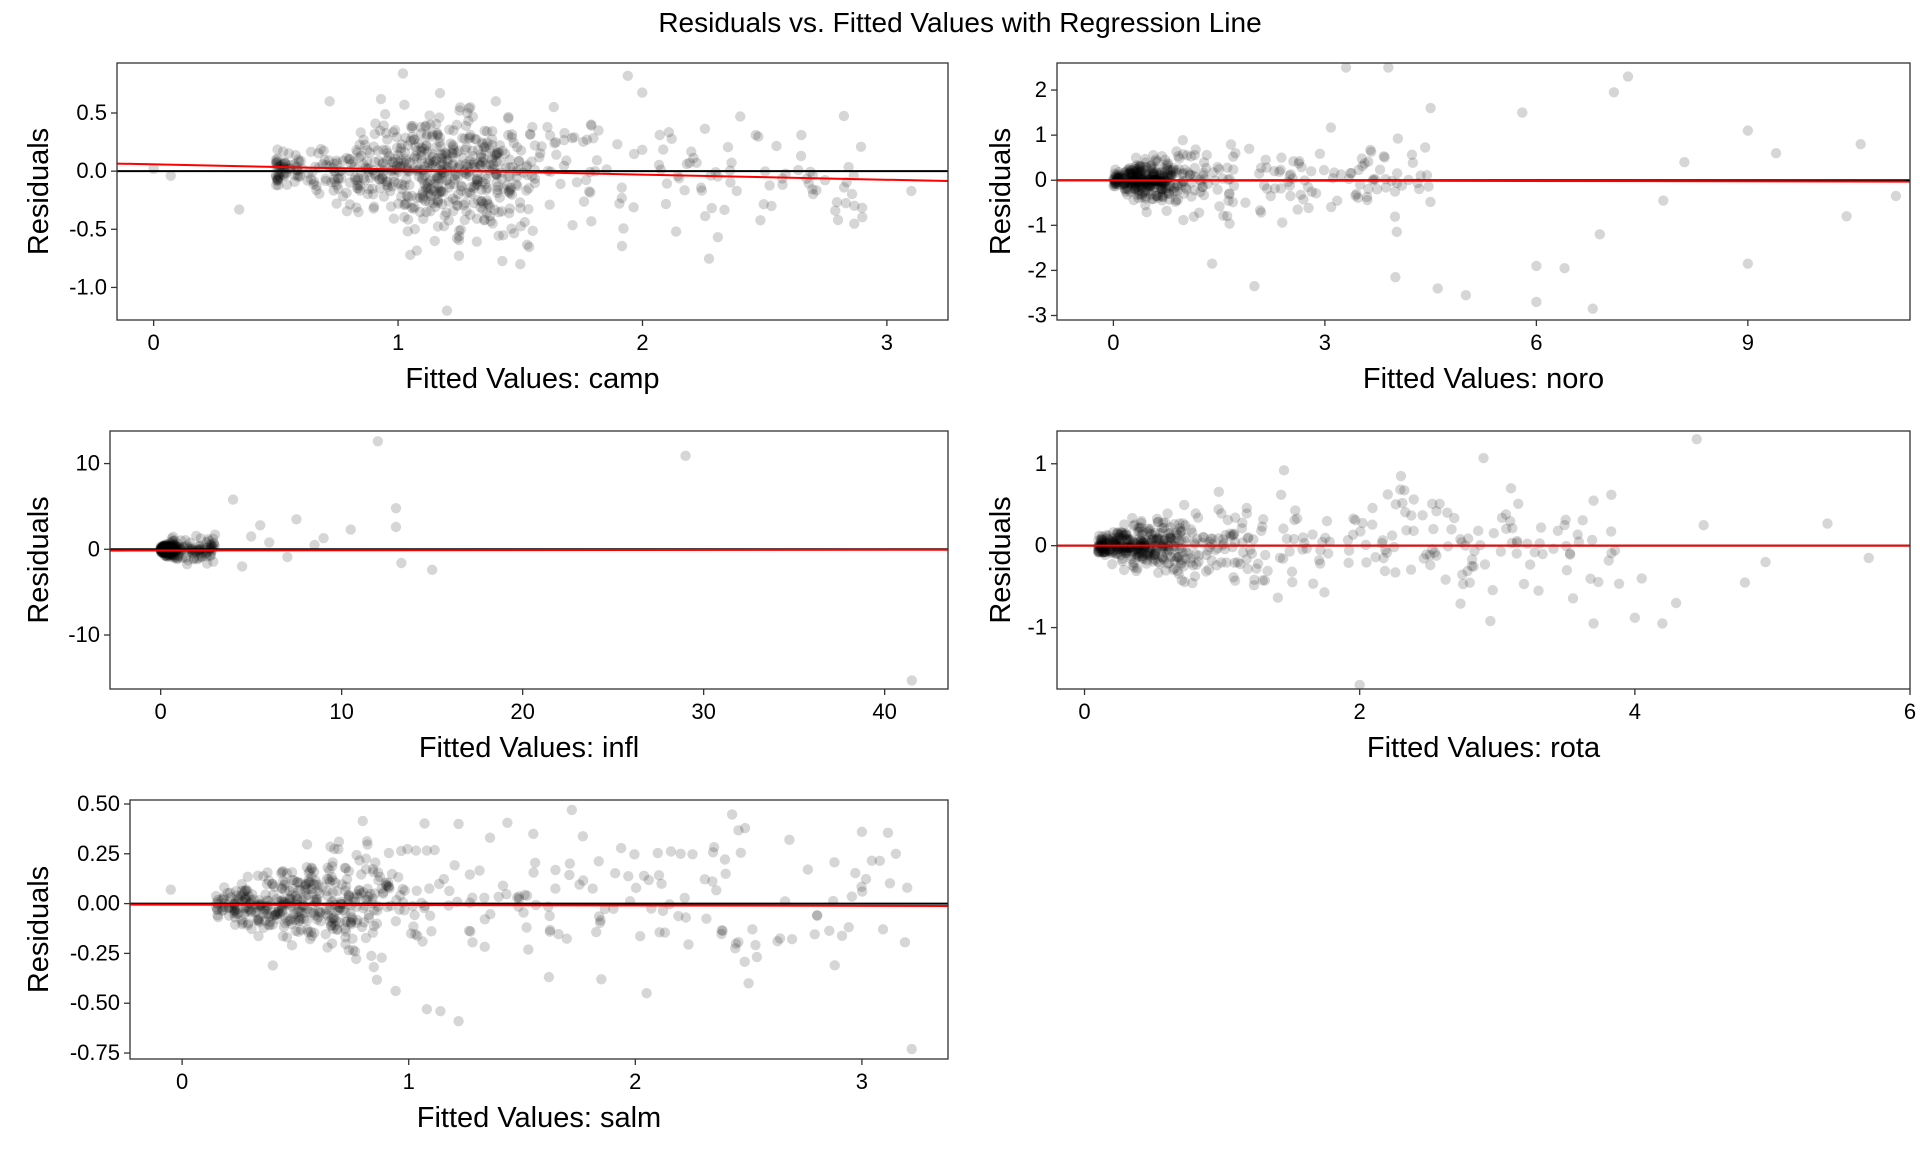 The height and width of the screenshot is (1152, 1920). Describe the element at coordinates (1041, 179) in the screenshot. I see `y-tick-label: 0` at that location.